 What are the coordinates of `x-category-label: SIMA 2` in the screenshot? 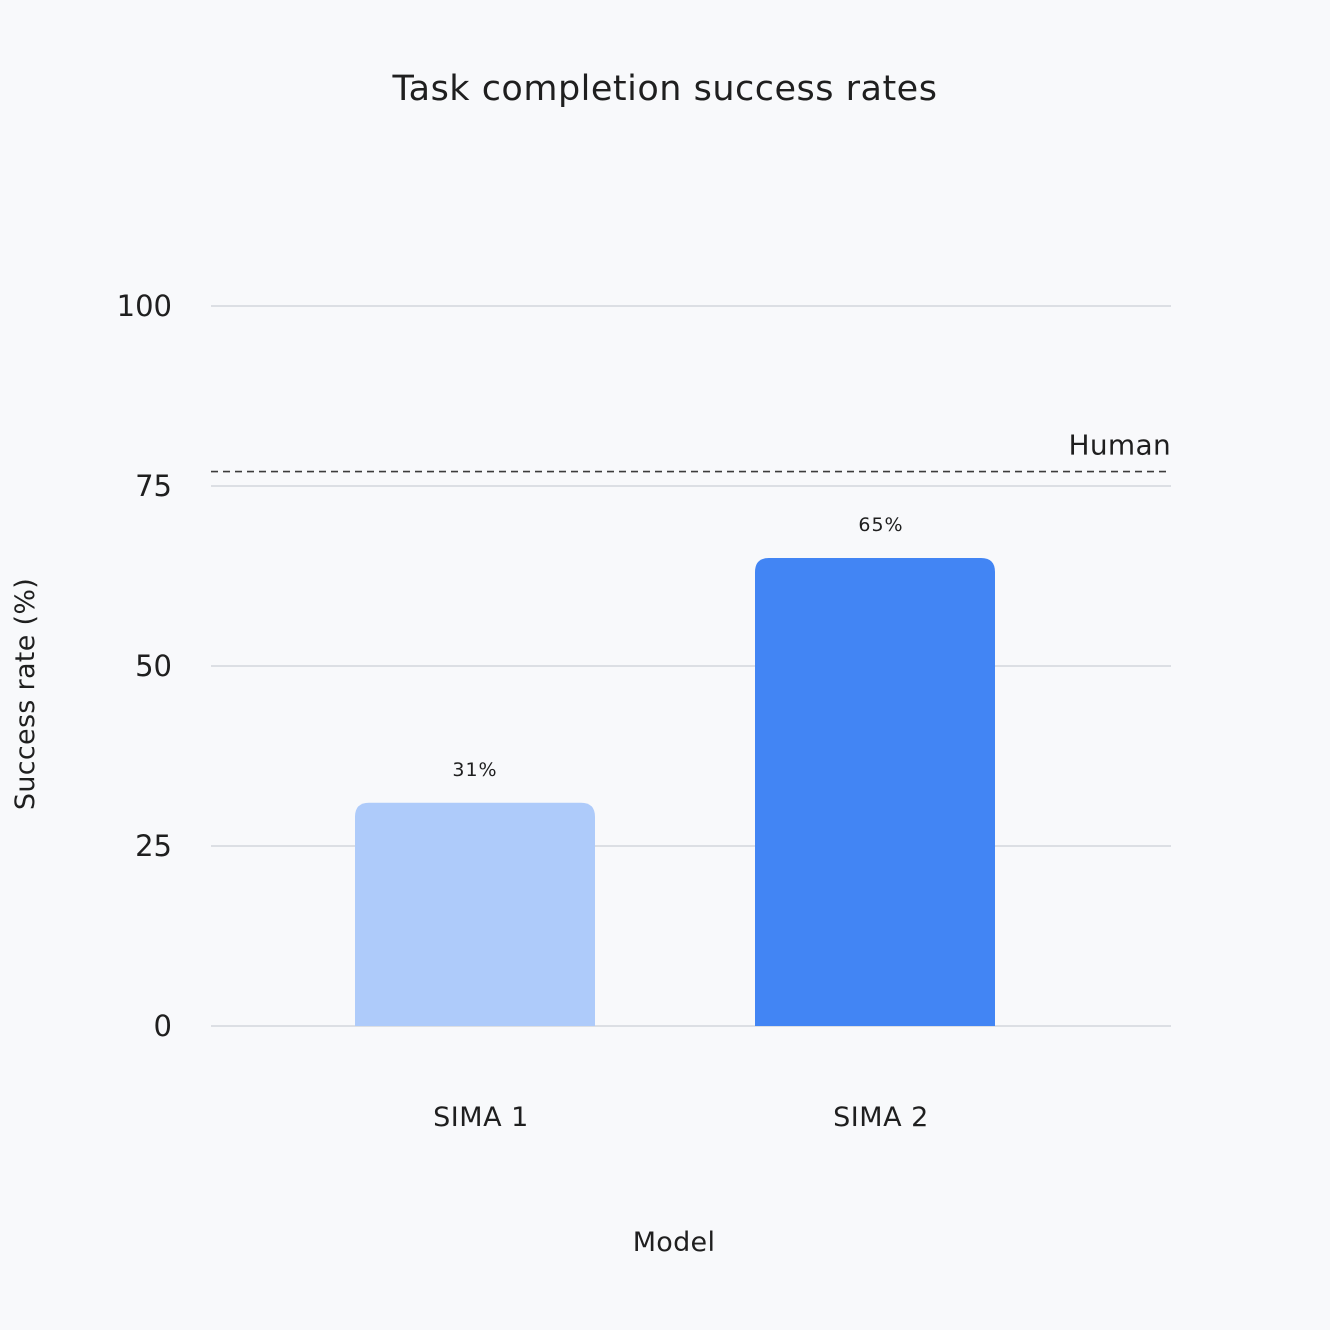 It's located at (881, 1117).